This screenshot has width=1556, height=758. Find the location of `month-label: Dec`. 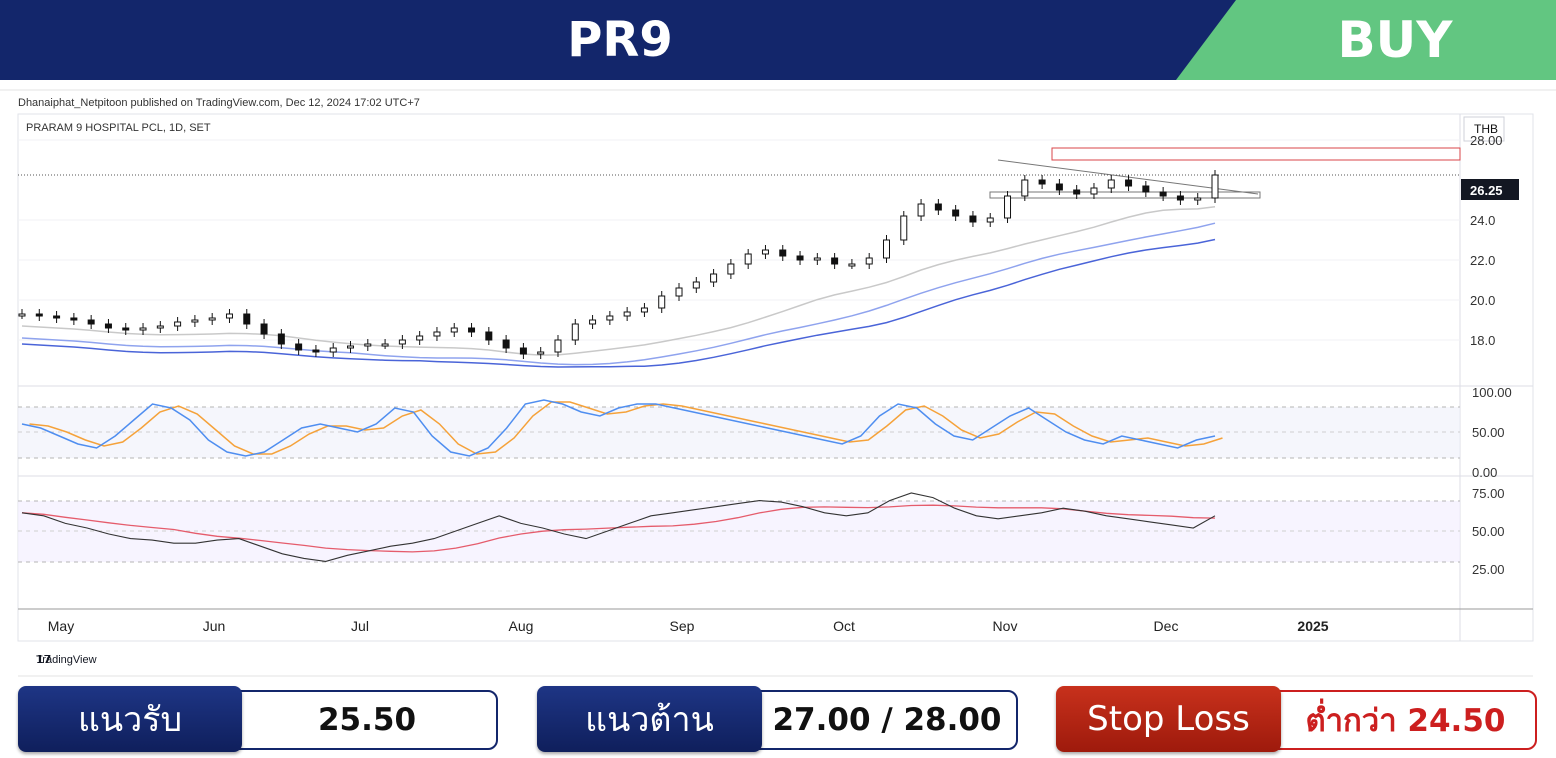

month-label: Dec is located at coordinates (1166, 626).